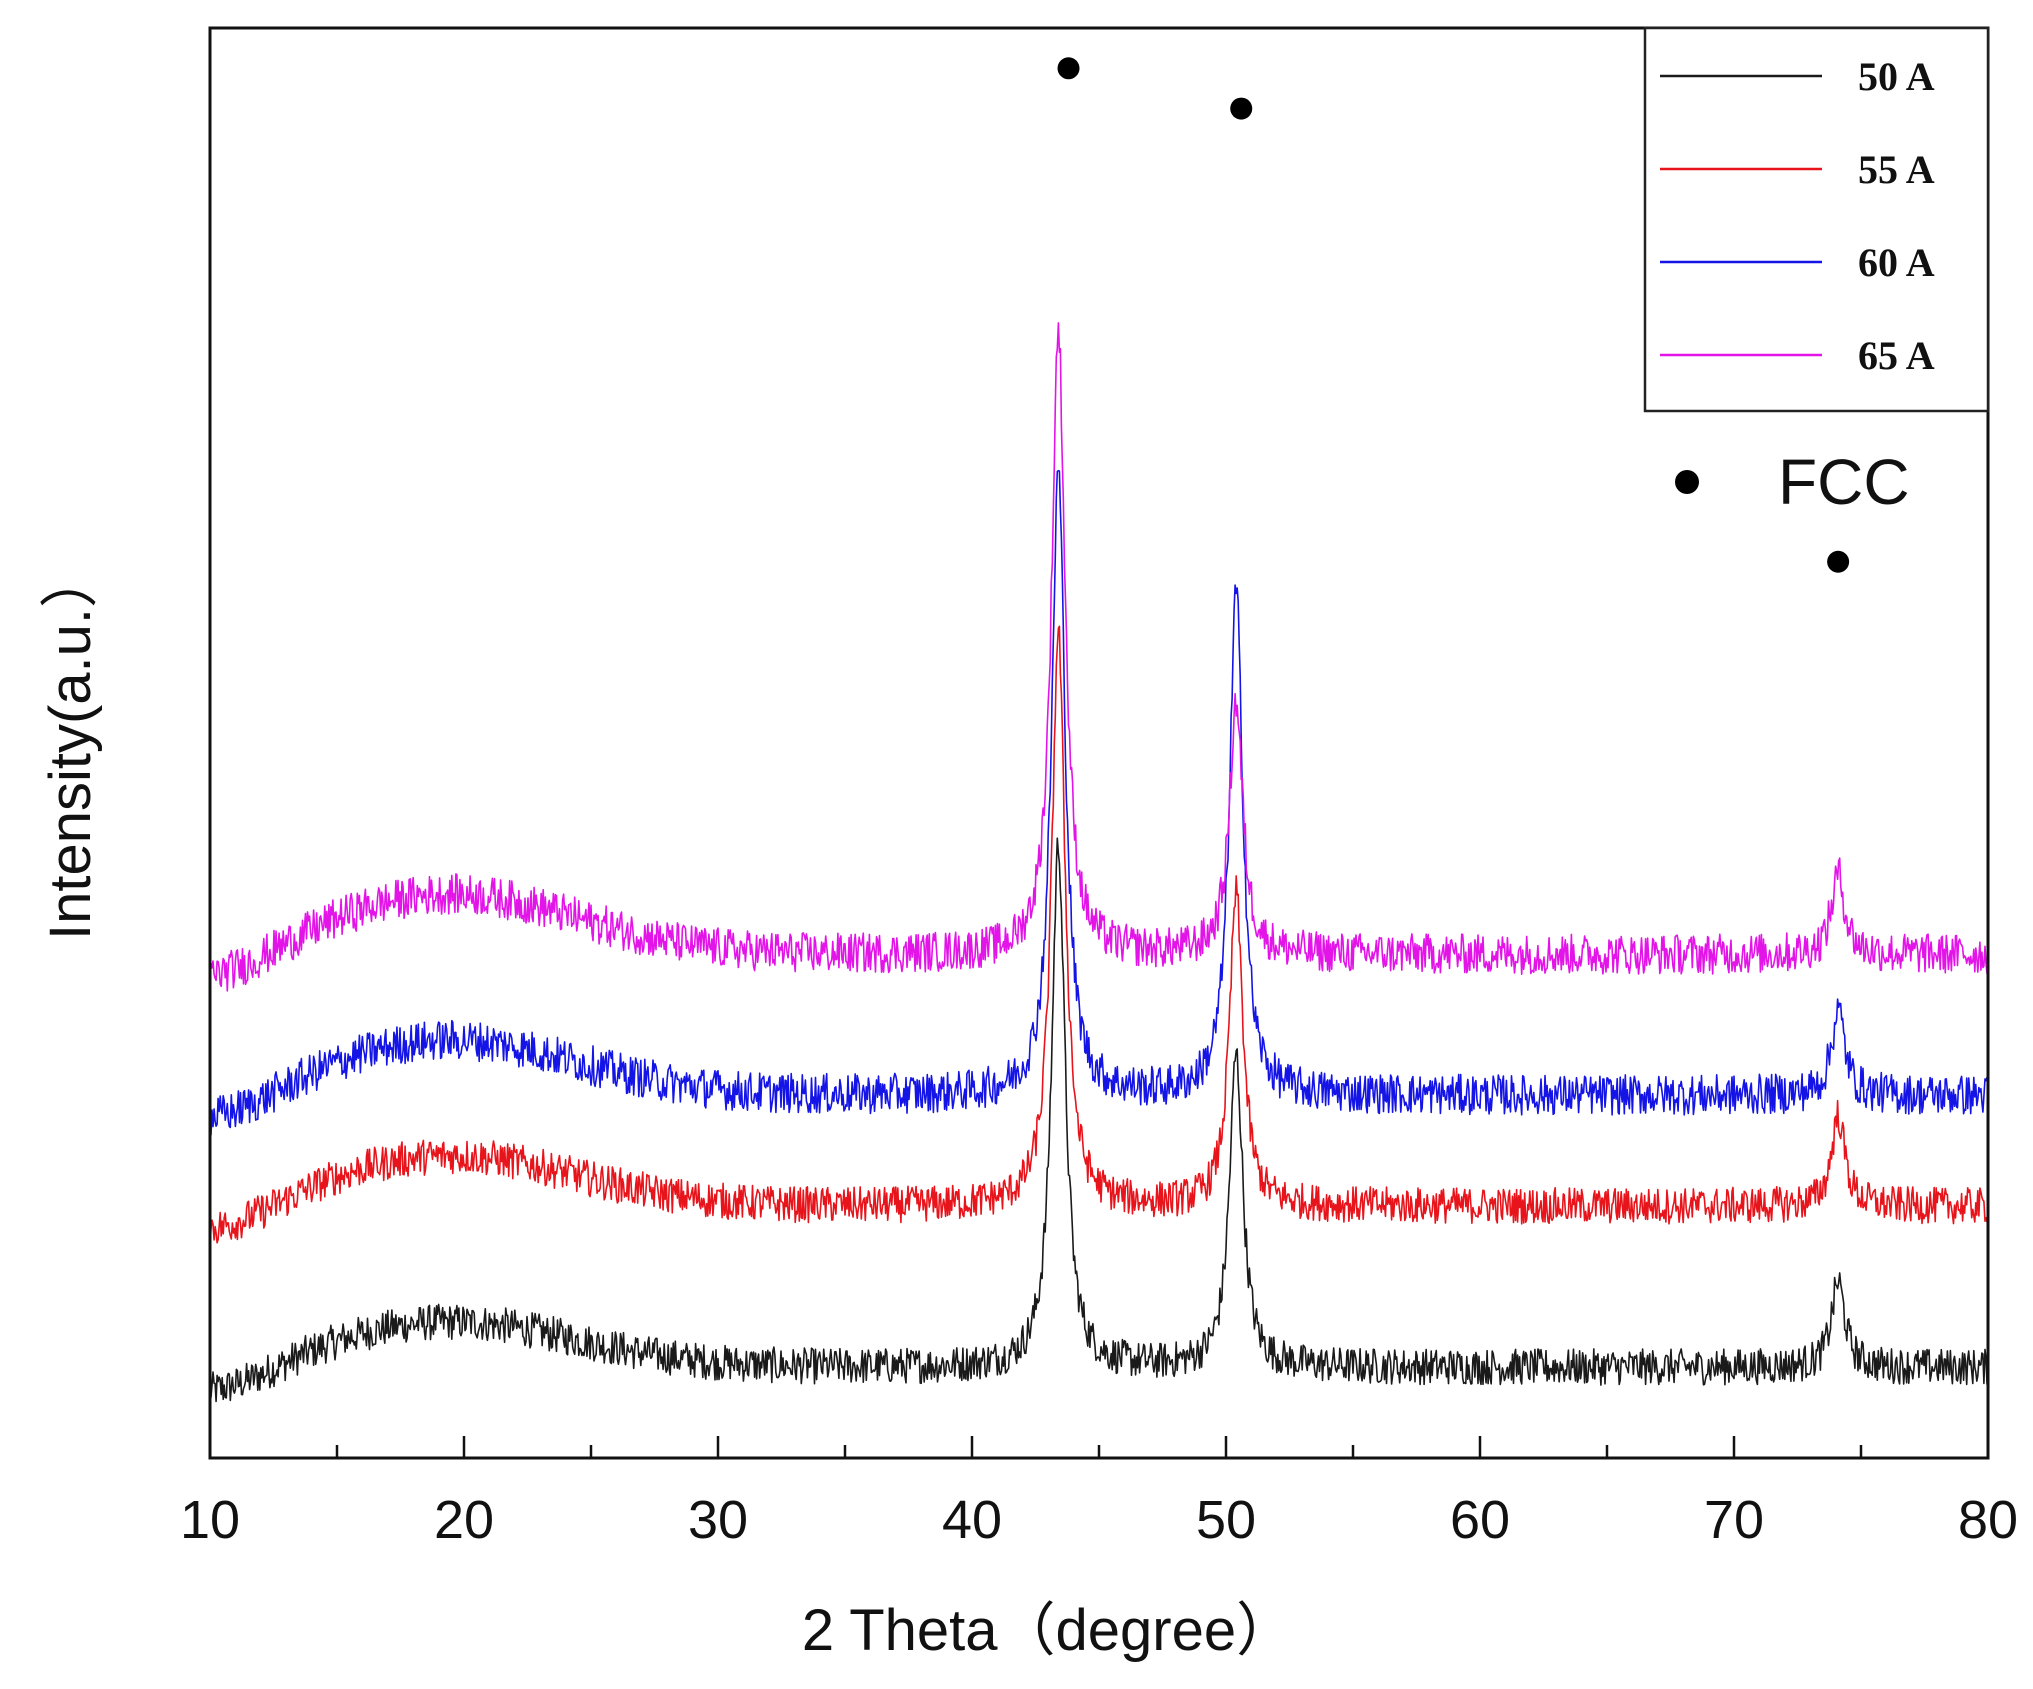 The image size is (2033, 1689). What do you see at coordinates (1480, 1520) in the screenshot?
I see `x-tick-label: 60` at bounding box center [1480, 1520].